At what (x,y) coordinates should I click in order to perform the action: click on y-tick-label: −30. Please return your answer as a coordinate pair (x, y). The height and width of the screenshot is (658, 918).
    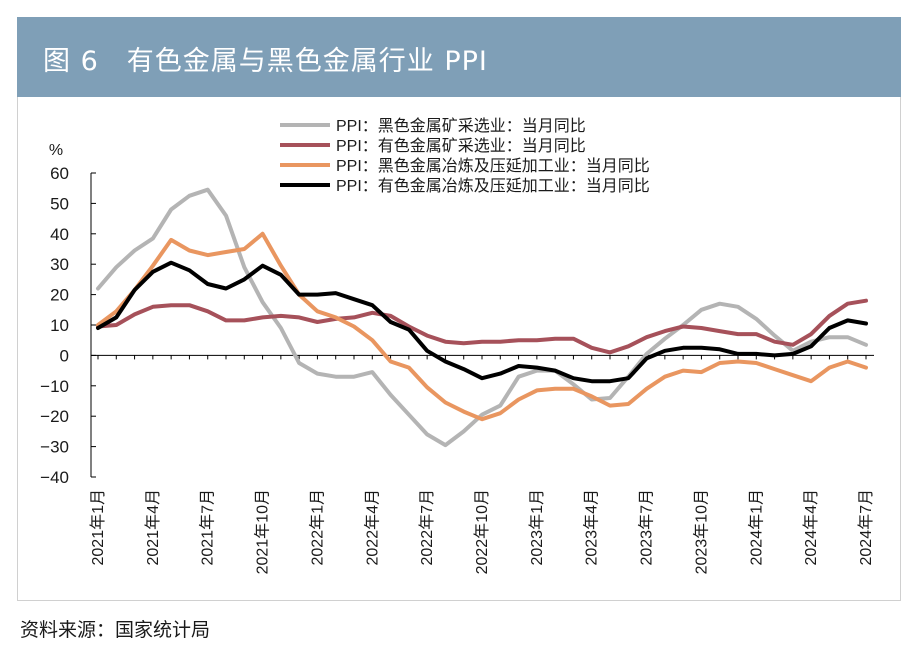
    Looking at the image, I should click on (54, 447).